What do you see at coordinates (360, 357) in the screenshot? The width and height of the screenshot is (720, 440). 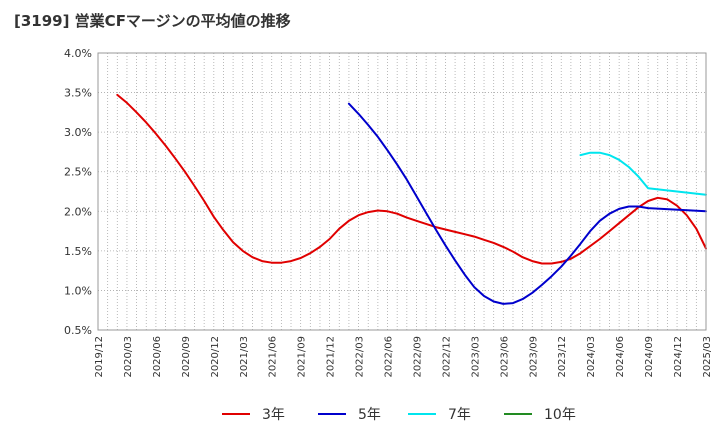 I see `x-tick-label: 2022/03` at bounding box center [360, 357].